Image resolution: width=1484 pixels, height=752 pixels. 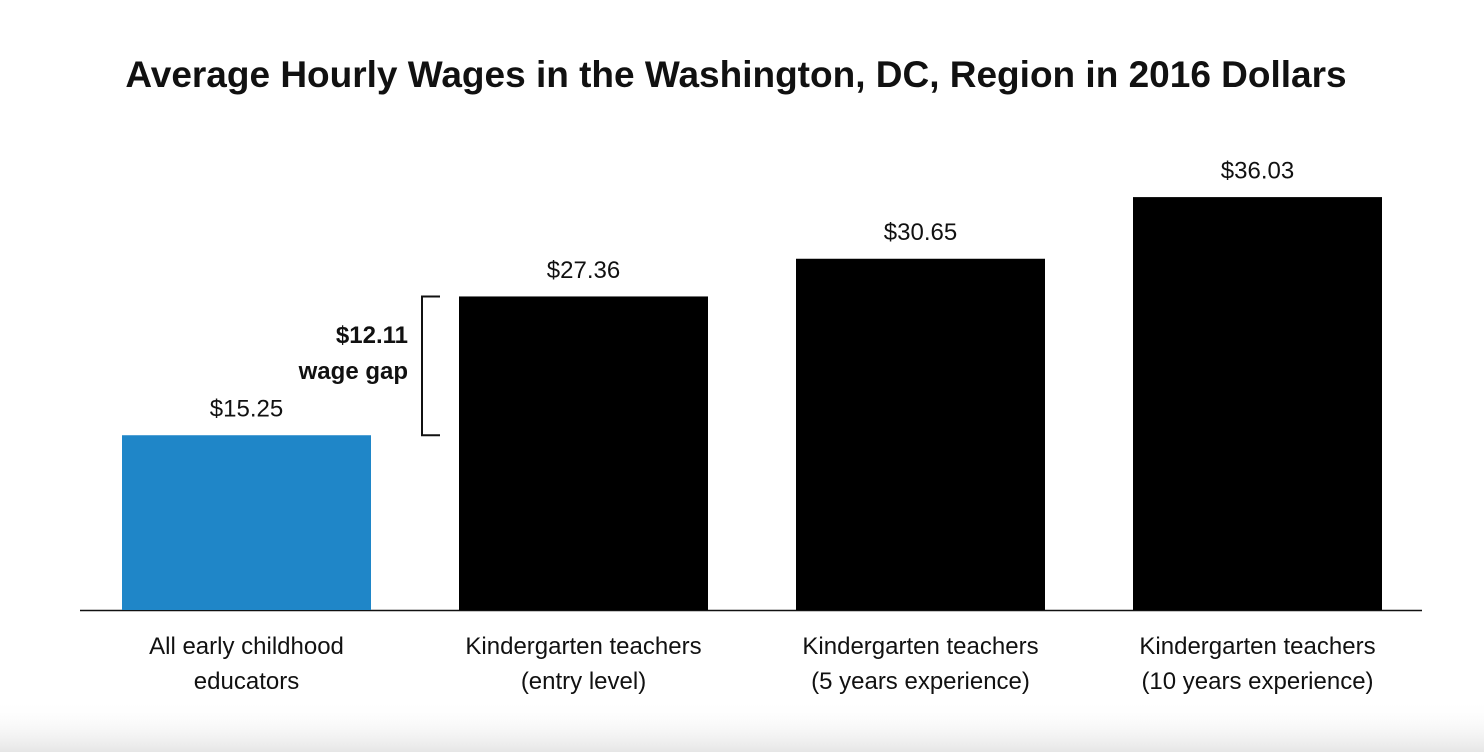 What do you see at coordinates (246, 664) in the screenshot?
I see `x-tick-label: All early childhood educators` at bounding box center [246, 664].